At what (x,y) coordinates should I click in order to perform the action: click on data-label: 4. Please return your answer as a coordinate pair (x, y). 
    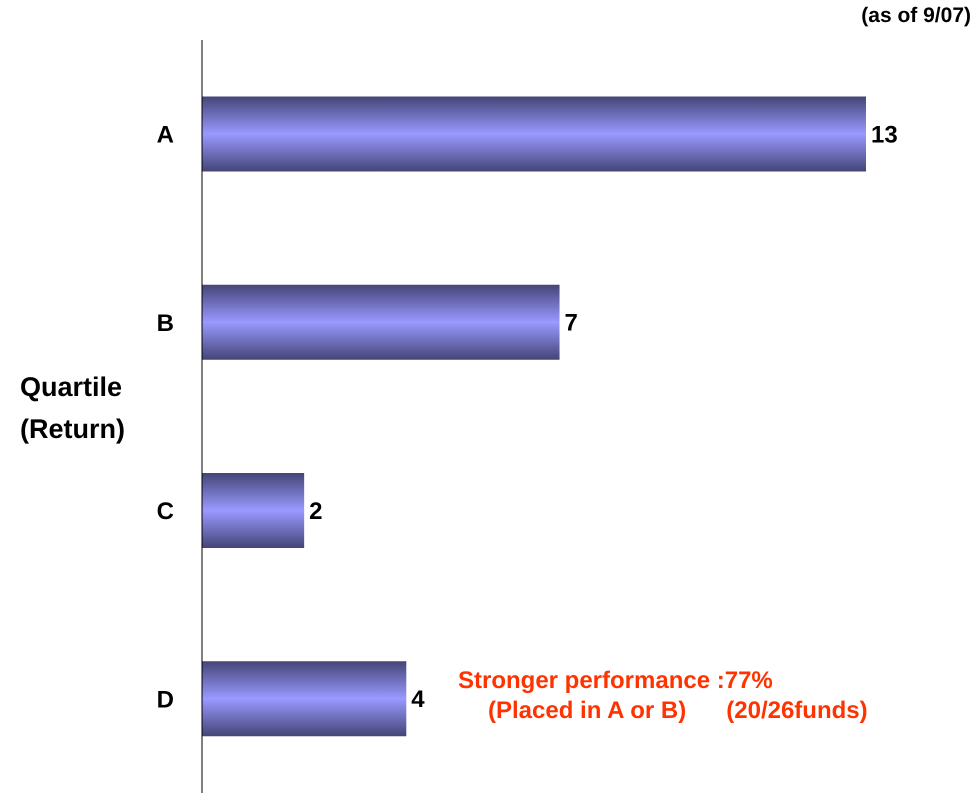
    Looking at the image, I should click on (418, 700).